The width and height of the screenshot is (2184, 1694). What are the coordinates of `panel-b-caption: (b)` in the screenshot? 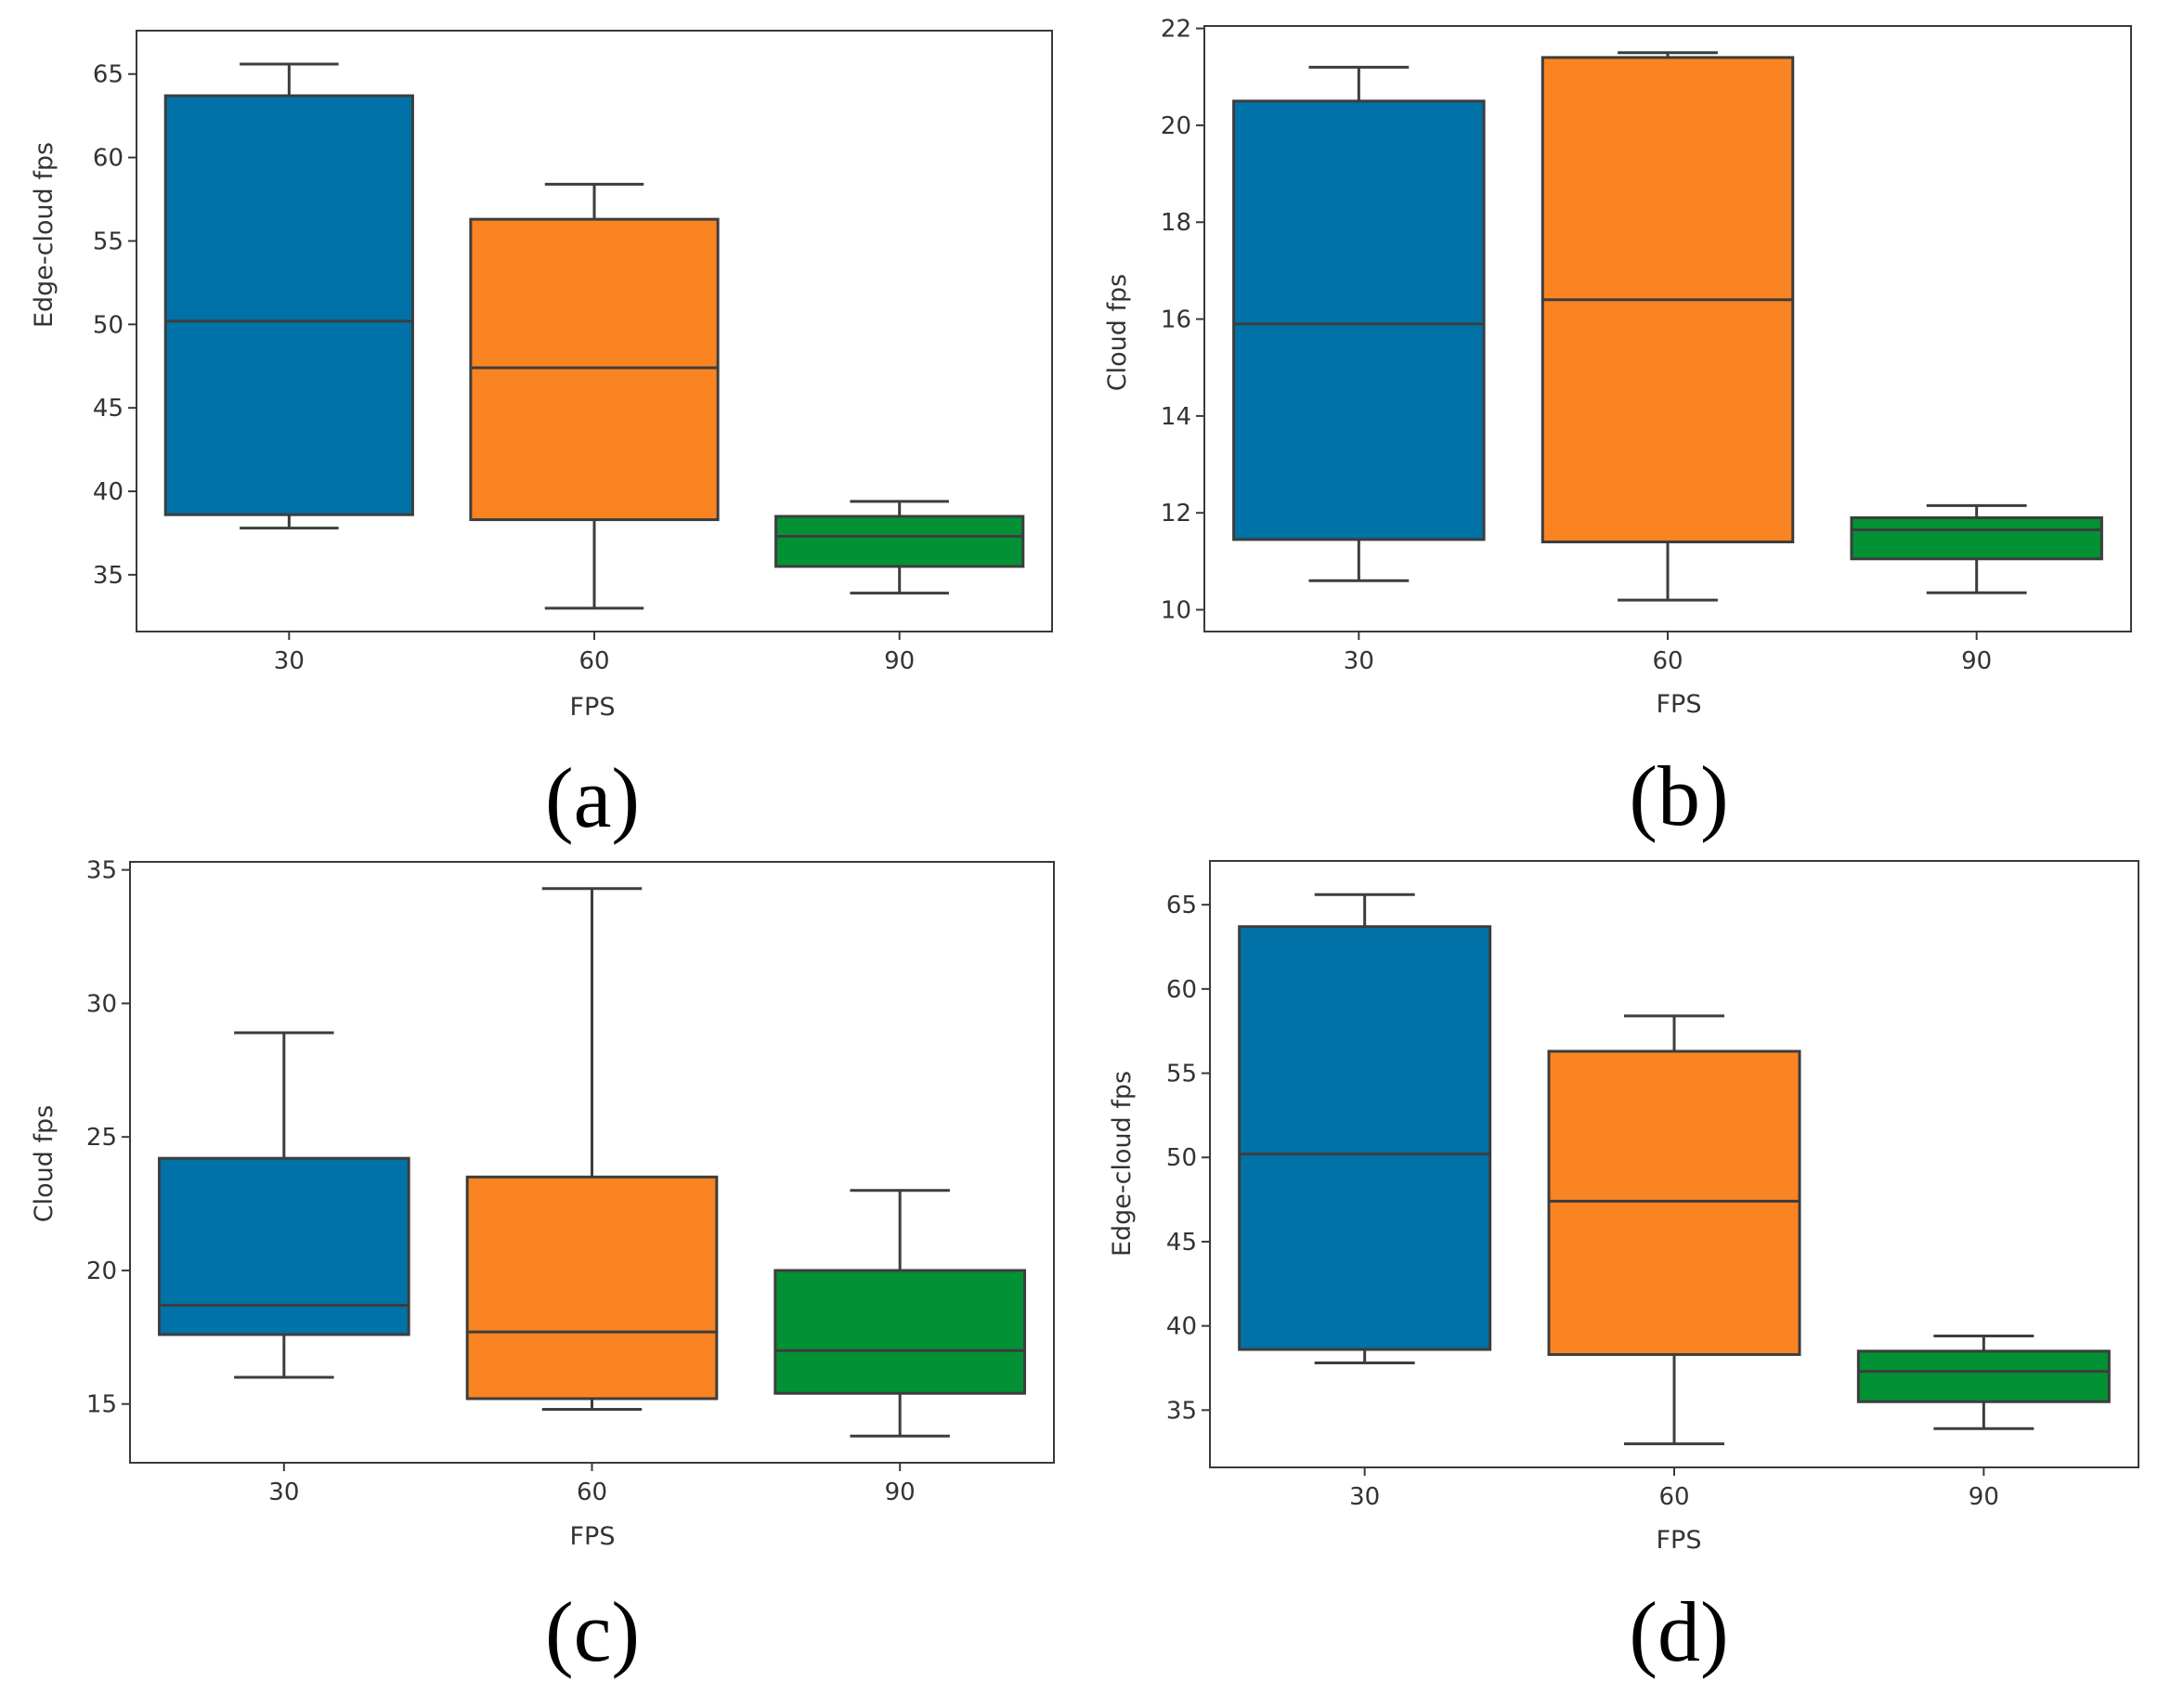 It's located at (1678, 796).